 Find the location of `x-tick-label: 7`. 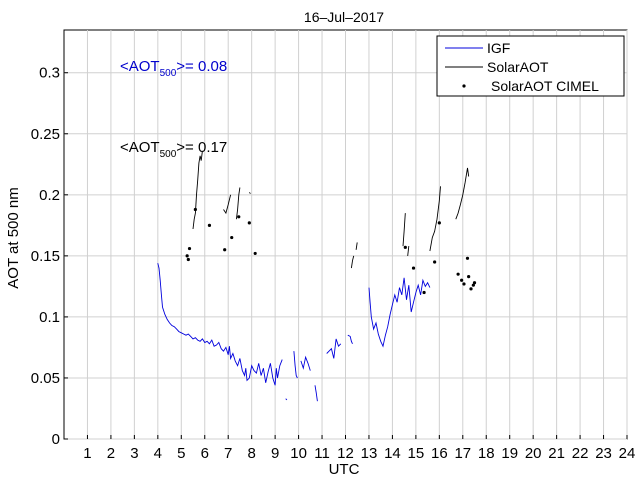

x-tick-label: 7 is located at coordinates (228, 453).